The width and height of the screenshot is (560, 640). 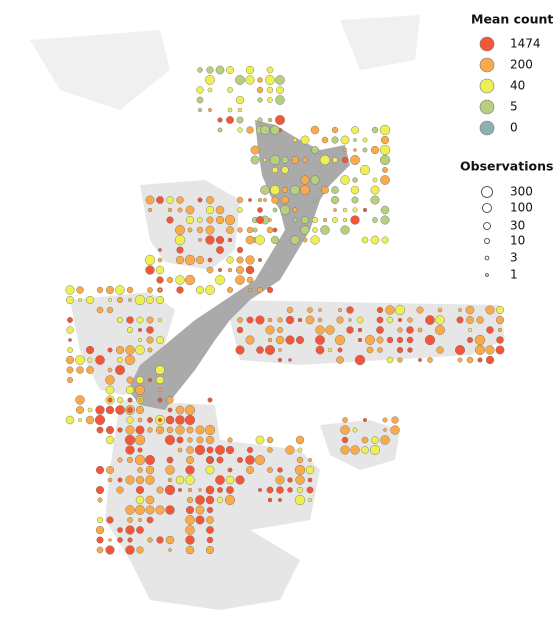 What do you see at coordinates (521, 192) in the screenshot?
I see `legend-label: 300` at bounding box center [521, 192].